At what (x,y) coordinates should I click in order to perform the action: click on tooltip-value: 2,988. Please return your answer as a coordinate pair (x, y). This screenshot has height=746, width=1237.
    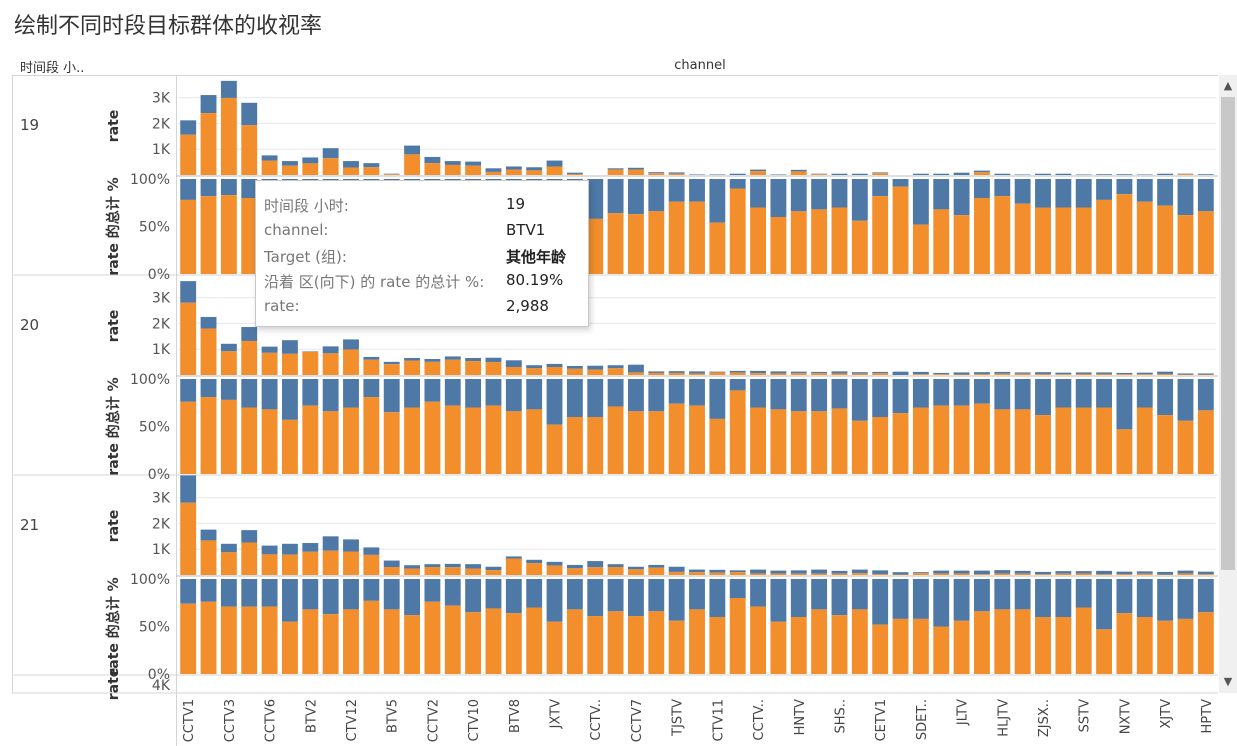
    Looking at the image, I should click on (527, 306).